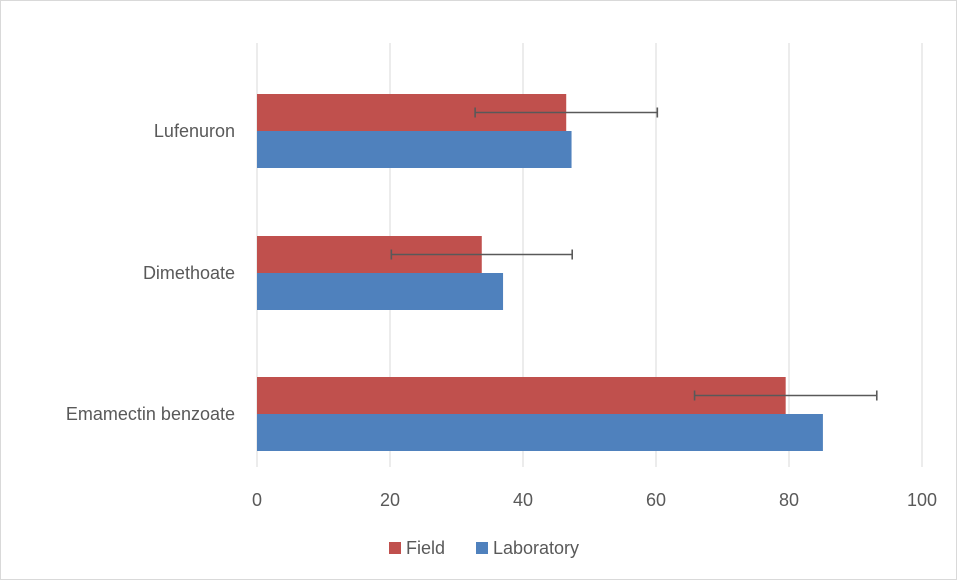 The height and width of the screenshot is (584, 957). What do you see at coordinates (540, 432) in the screenshot?
I see `bar-laboratory-emamectin-benzoate` at bounding box center [540, 432].